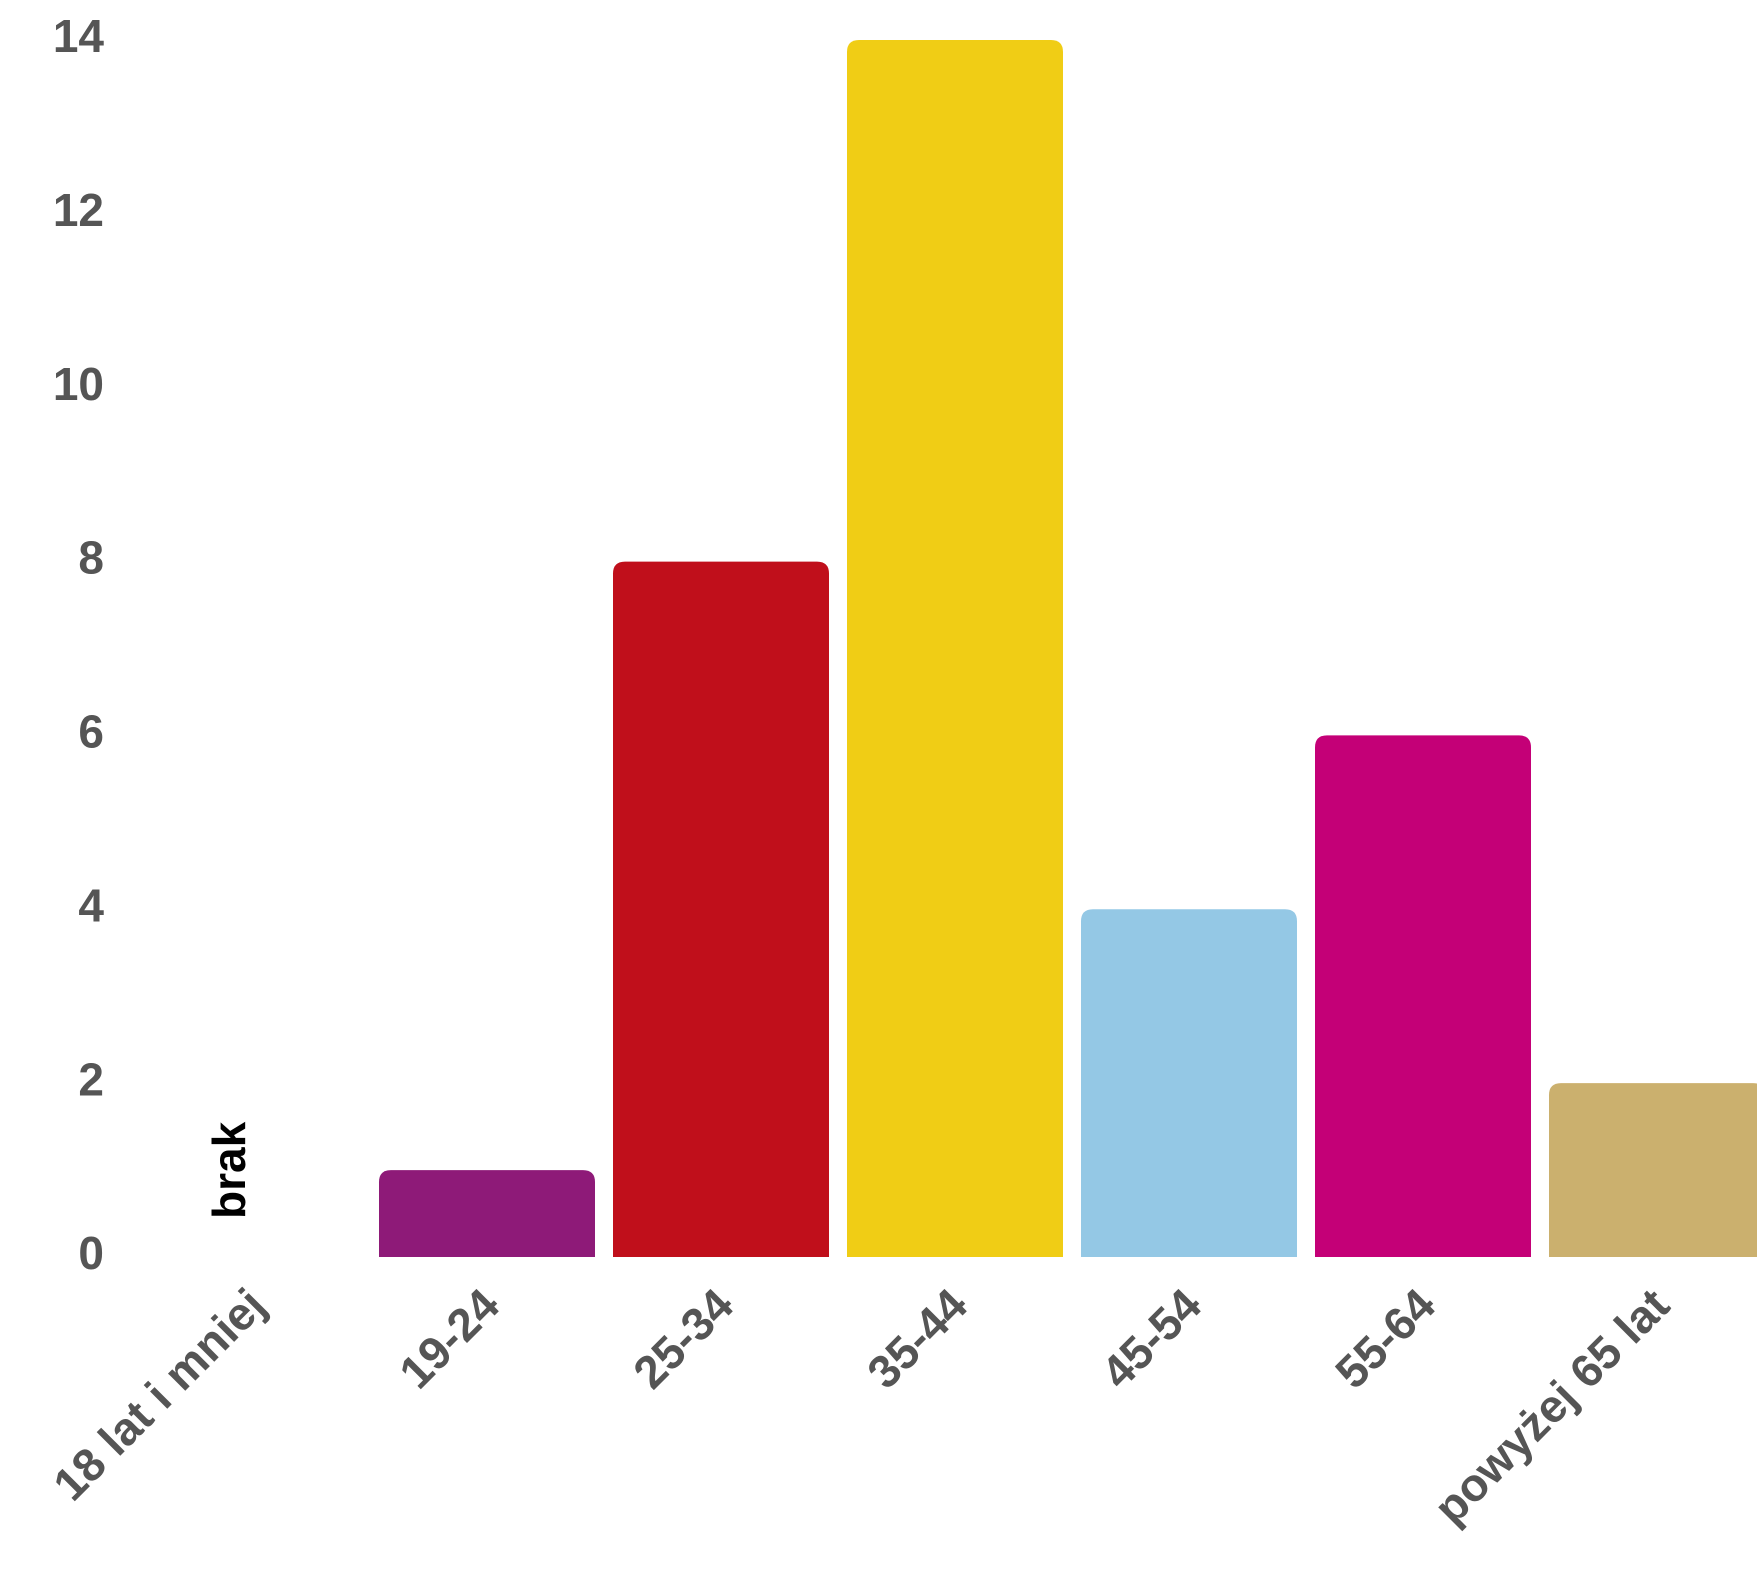  Describe the element at coordinates (917, 1338) in the screenshot. I see `x-tick-label: 35-44` at that location.